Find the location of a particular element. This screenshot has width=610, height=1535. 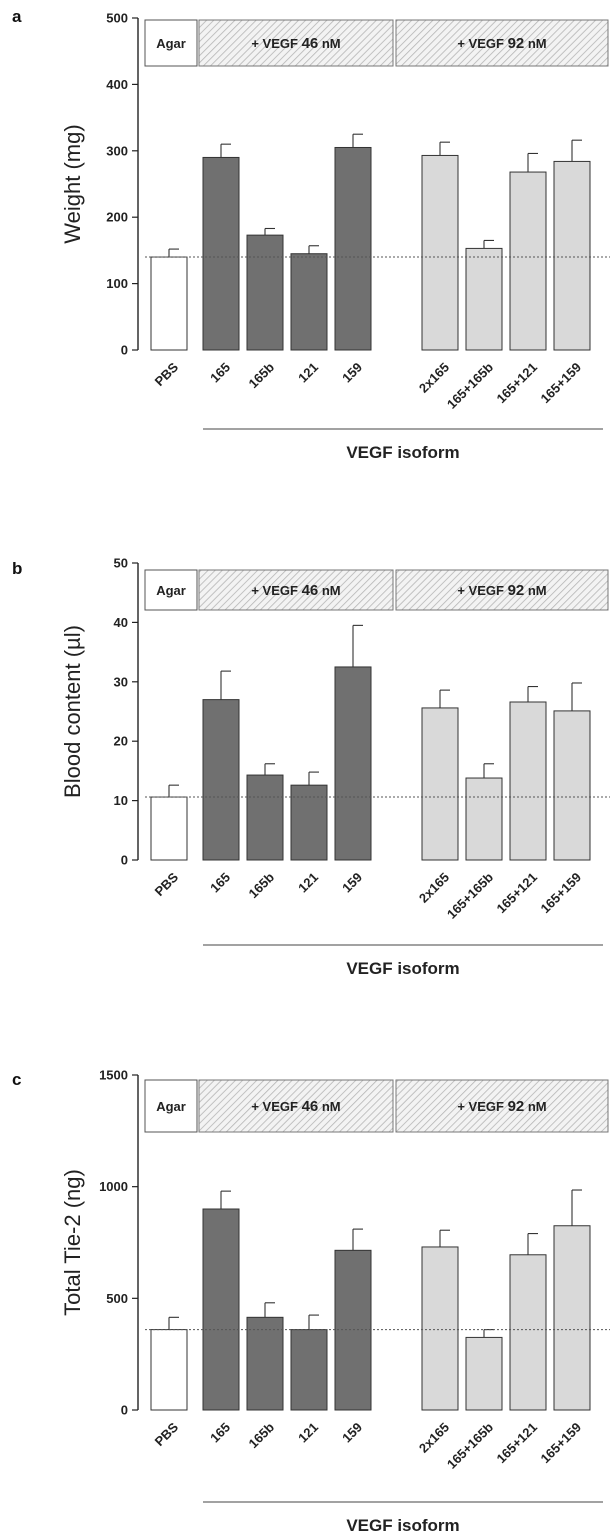

y-tick-label: 400 is located at coordinates (117, 84).